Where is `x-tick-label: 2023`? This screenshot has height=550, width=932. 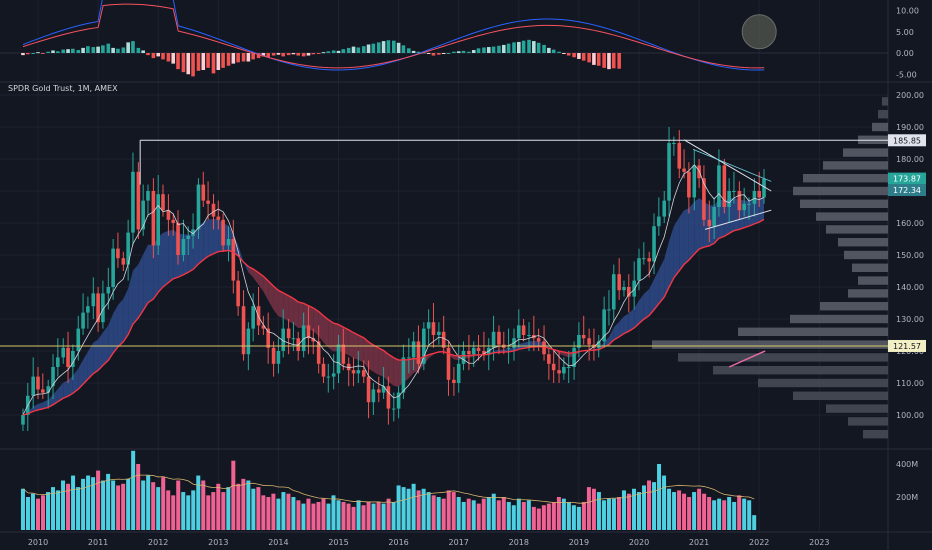 x-tick-label: 2023 is located at coordinates (819, 542).